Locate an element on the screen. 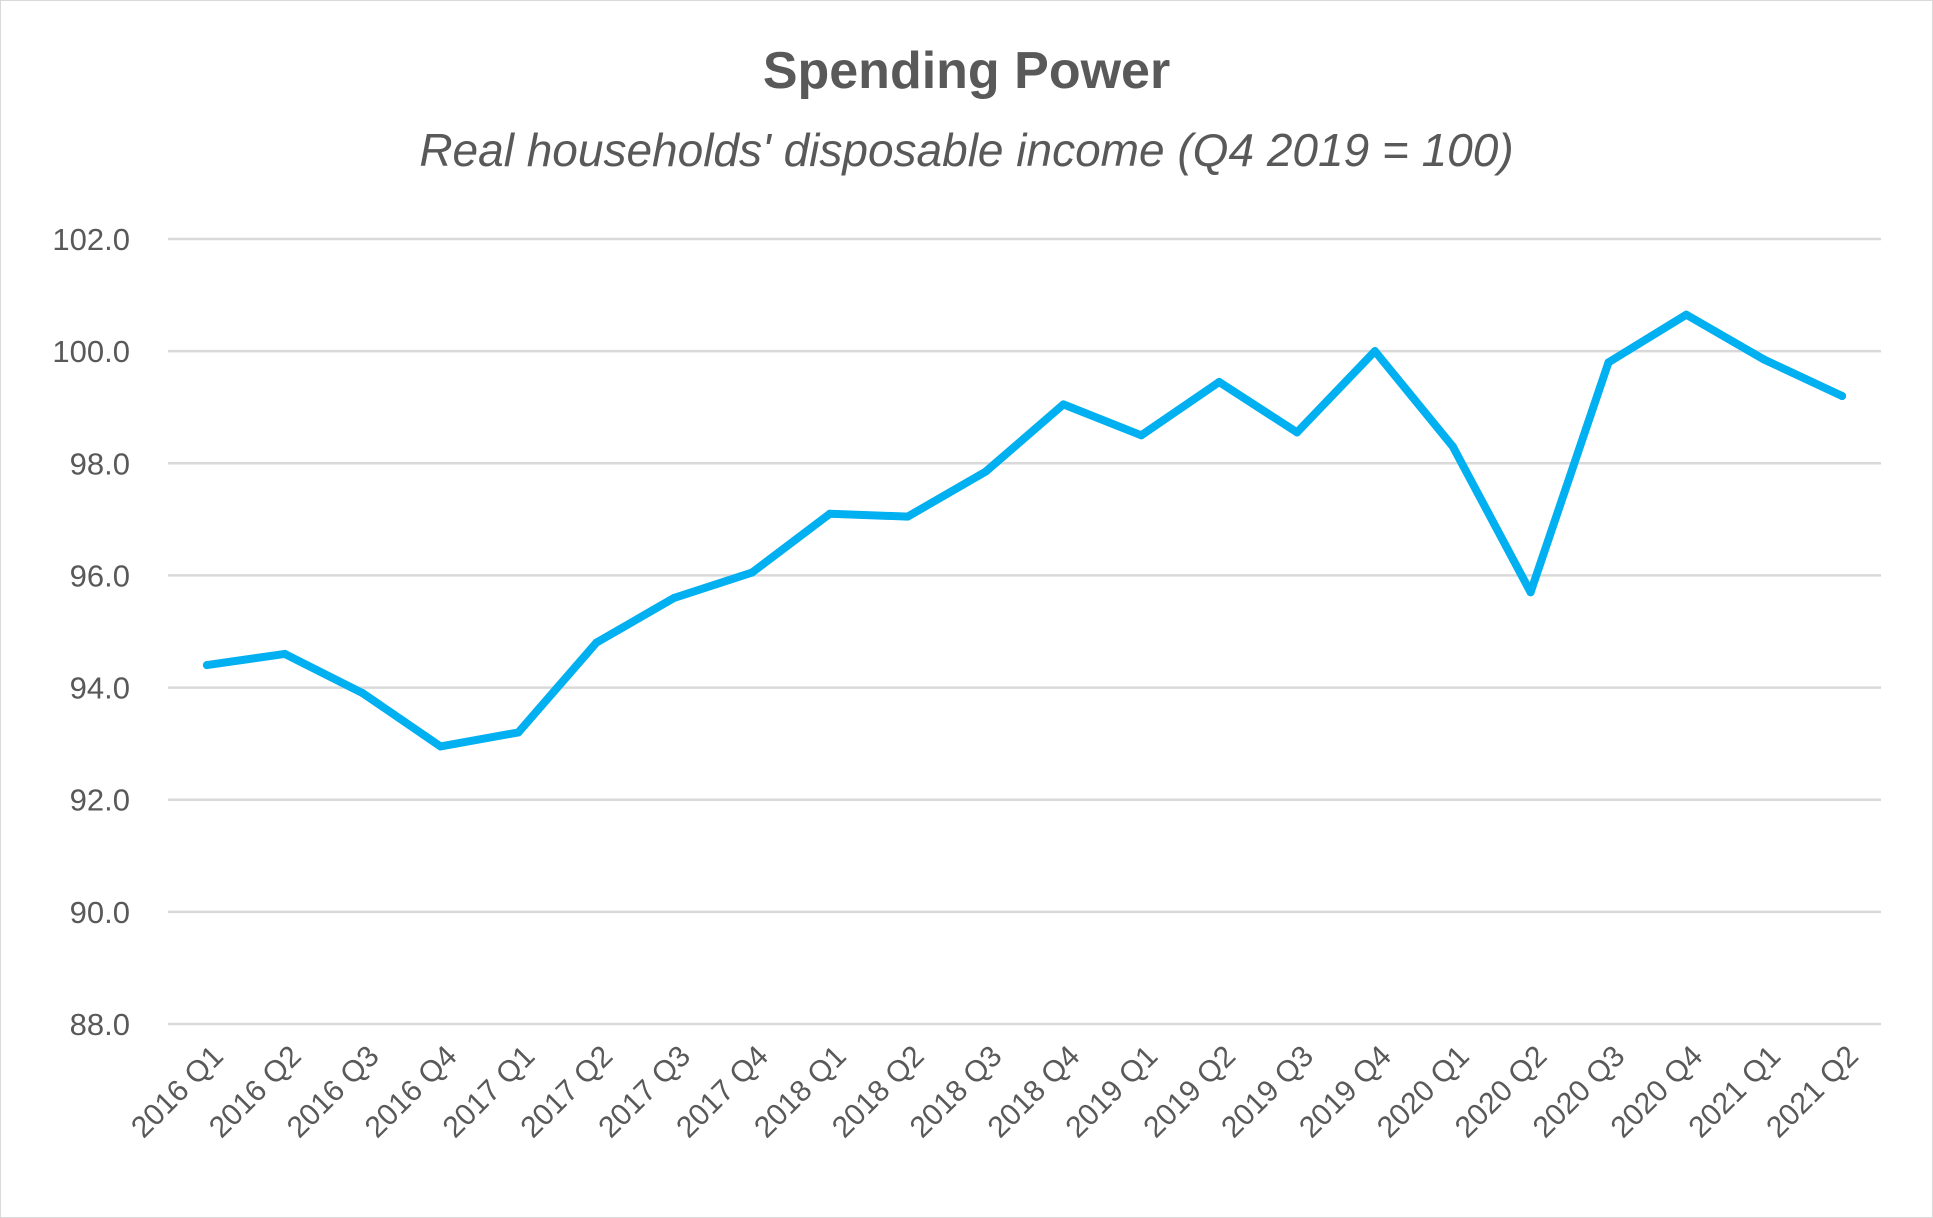 The height and width of the screenshot is (1218, 1933). y-tick-label: 90.0 is located at coordinates (100, 912).